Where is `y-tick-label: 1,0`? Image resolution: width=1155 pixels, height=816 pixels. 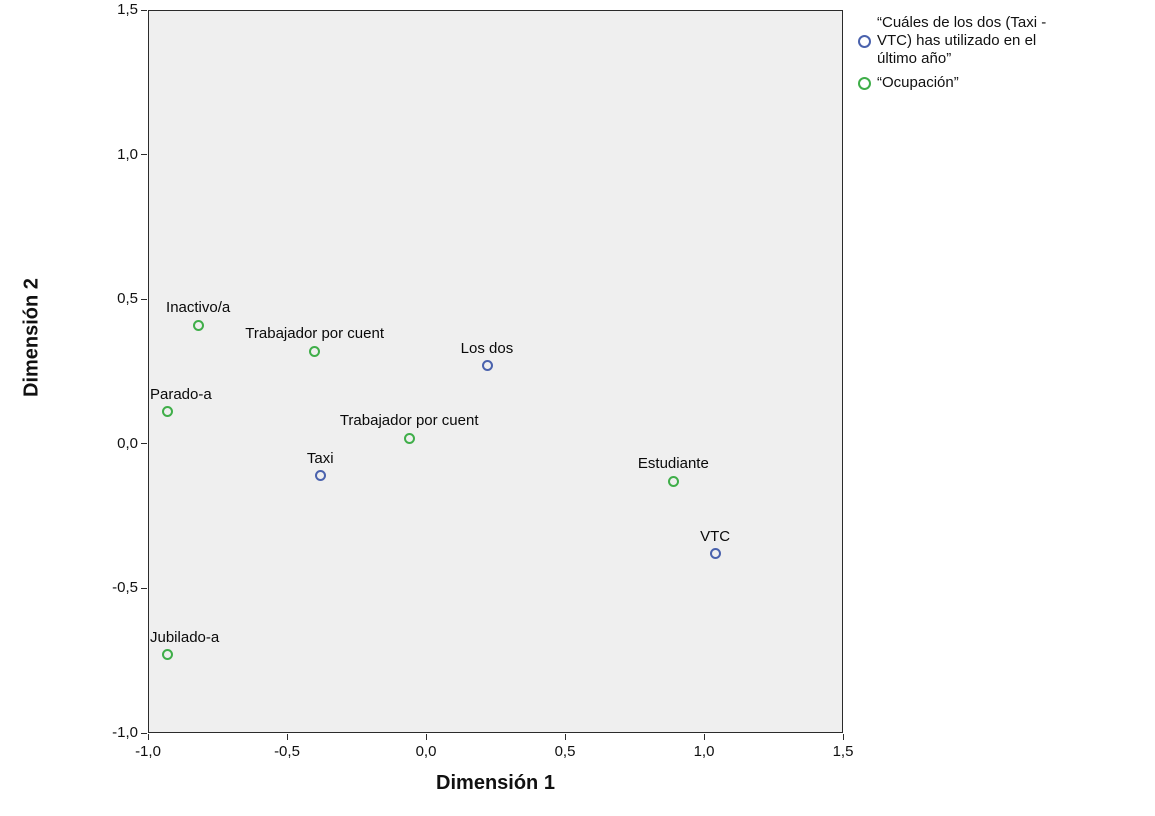 y-tick-label: 1,0 is located at coordinates (127, 154).